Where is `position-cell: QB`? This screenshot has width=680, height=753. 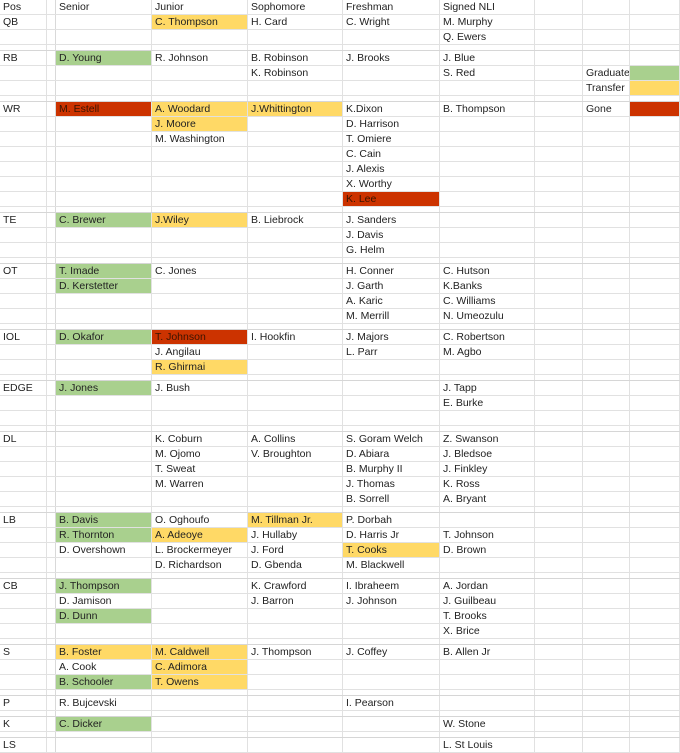
position-cell: QB is located at coordinates (23, 22).